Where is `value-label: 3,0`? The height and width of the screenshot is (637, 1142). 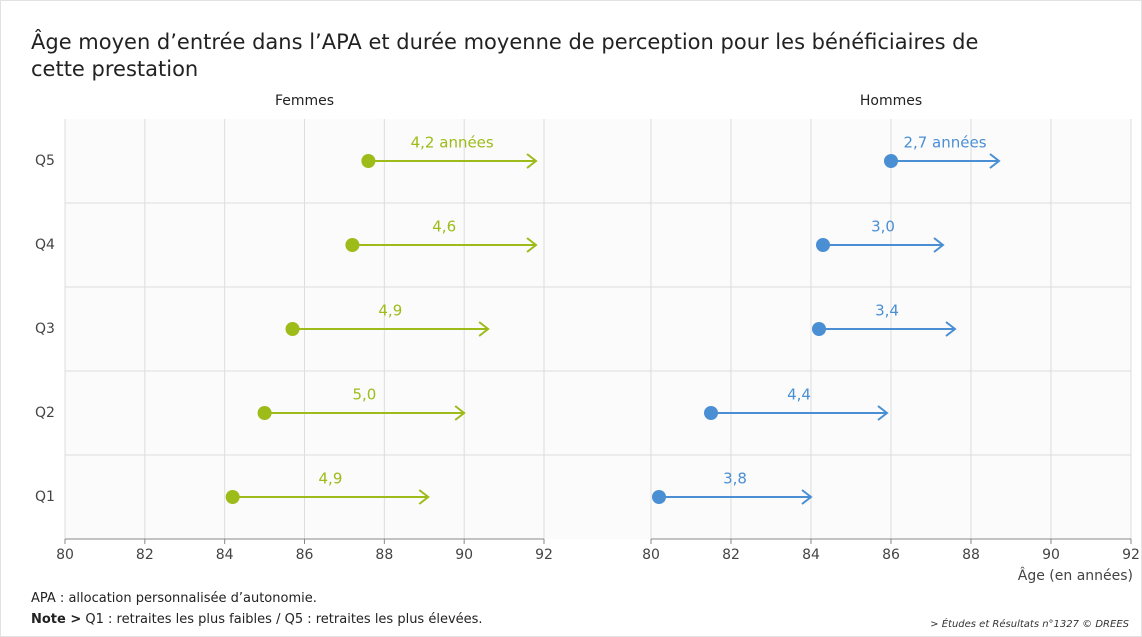
value-label: 3,0 is located at coordinates (883, 227).